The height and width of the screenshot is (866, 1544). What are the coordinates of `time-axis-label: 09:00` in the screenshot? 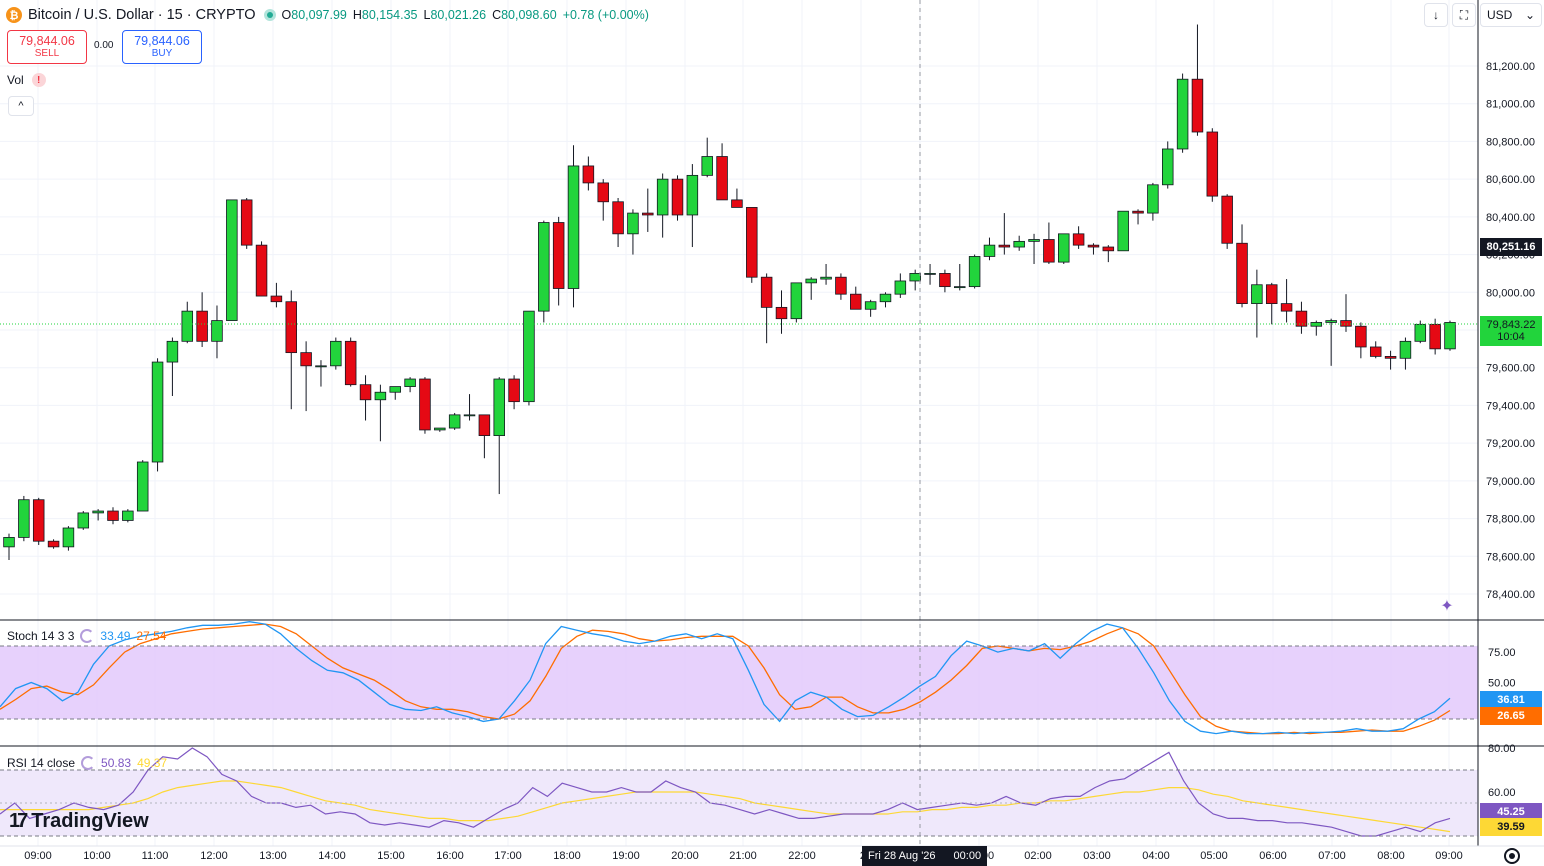 It's located at (38, 856).